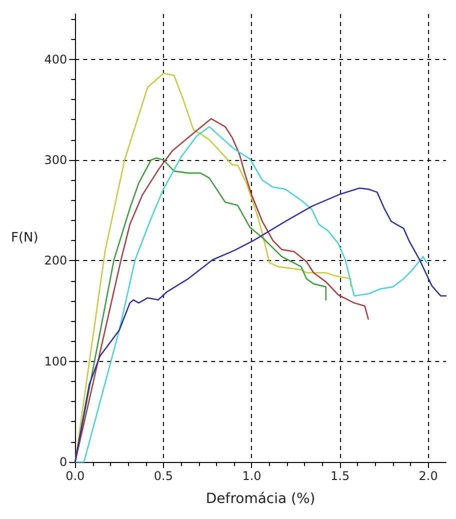 This screenshot has width=456, height=519. Describe the element at coordinates (252, 476) in the screenshot. I see `x-tick-label: 1.0` at that location.